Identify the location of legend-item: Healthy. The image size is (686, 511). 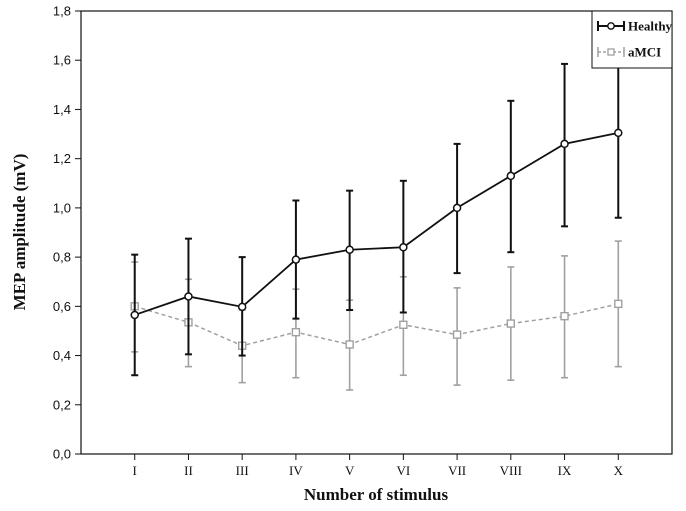
(635, 26).